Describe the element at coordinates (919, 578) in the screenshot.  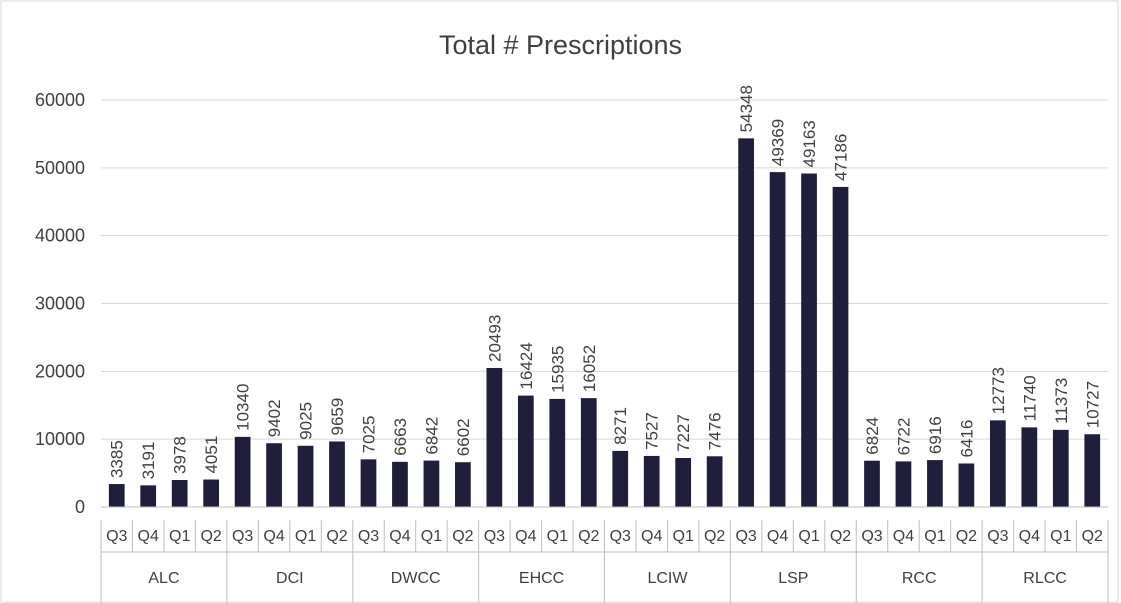
I see `x-group-label: RCC` at that location.